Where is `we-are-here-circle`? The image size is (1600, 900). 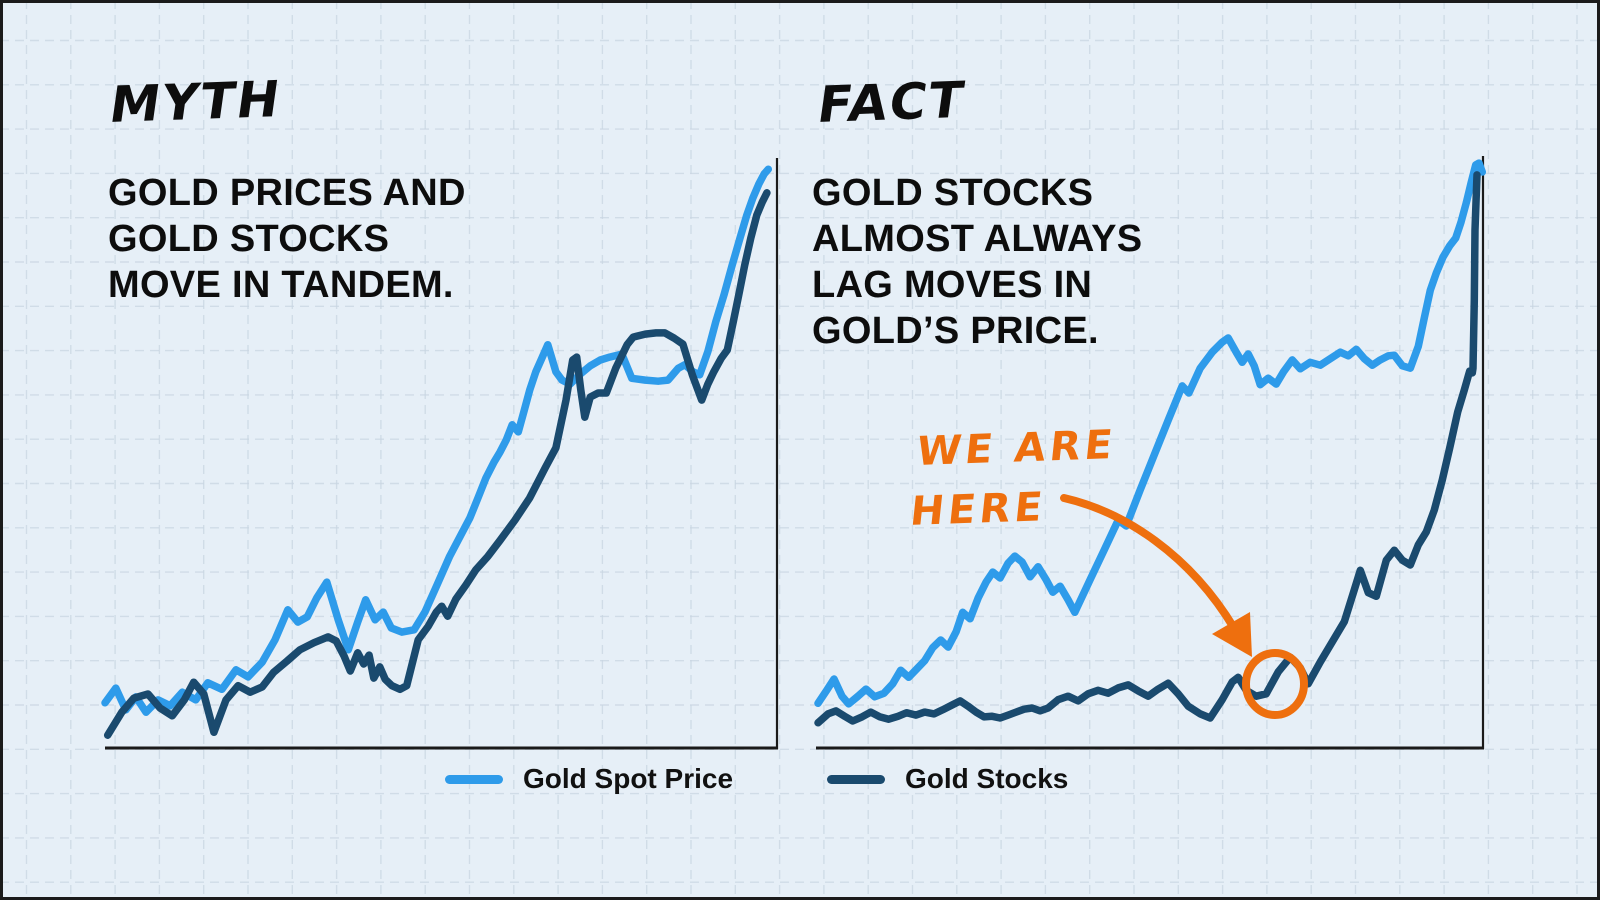
we-are-here-circle is located at coordinates (1275, 684).